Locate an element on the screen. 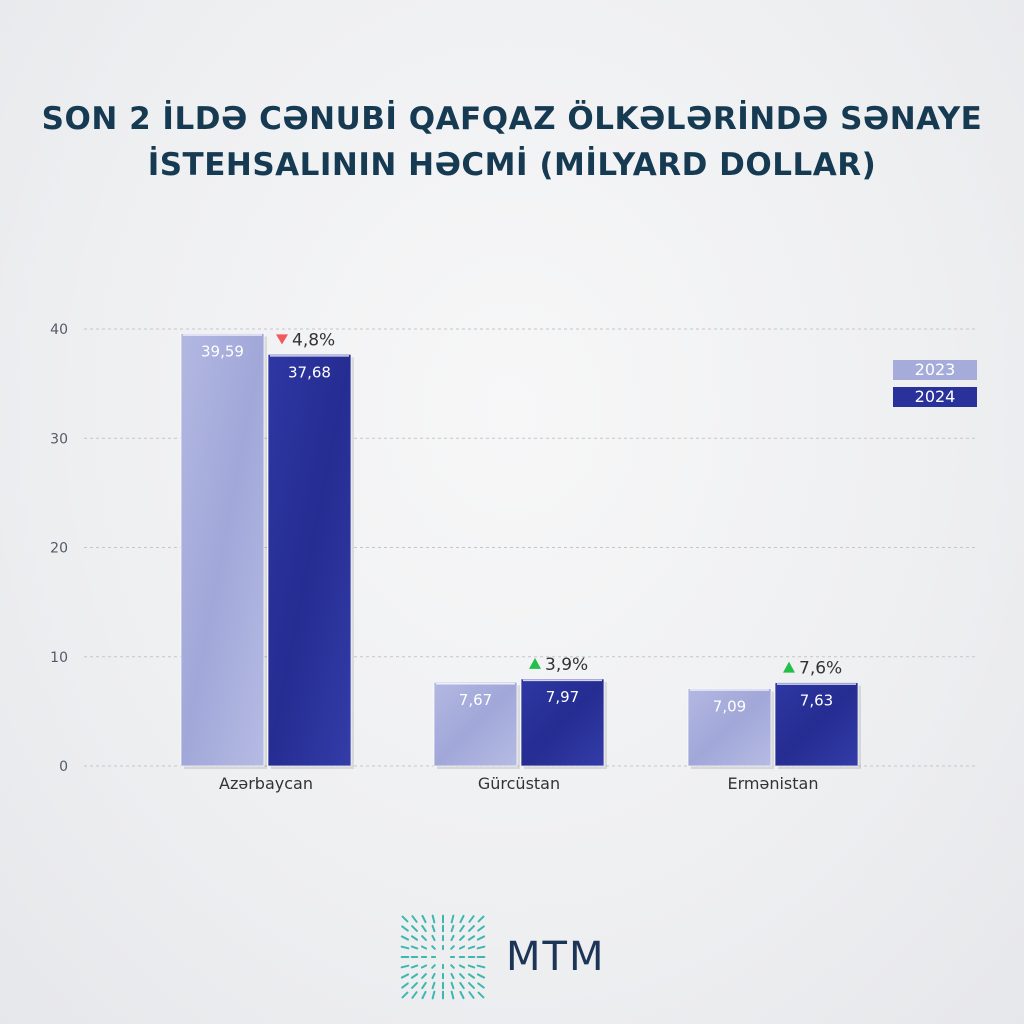 This screenshot has height=1024, width=1024. legend-label-2023: 2023 is located at coordinates (935, 369).